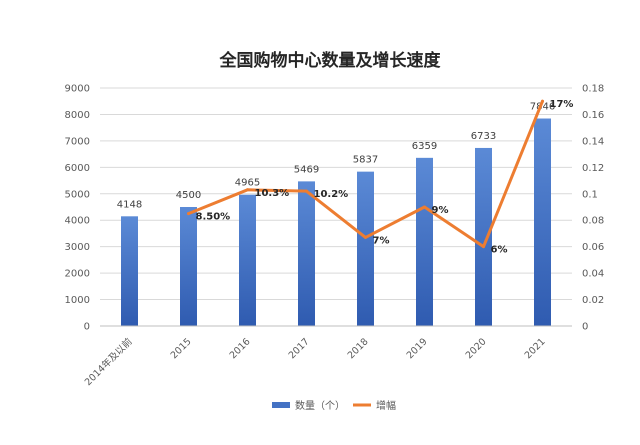 The height and width of the screenshot is (445, 640). Describe the element at coordinates (386, 405) in the screenshot. I see `legend-line-label: 增幅` at that location.